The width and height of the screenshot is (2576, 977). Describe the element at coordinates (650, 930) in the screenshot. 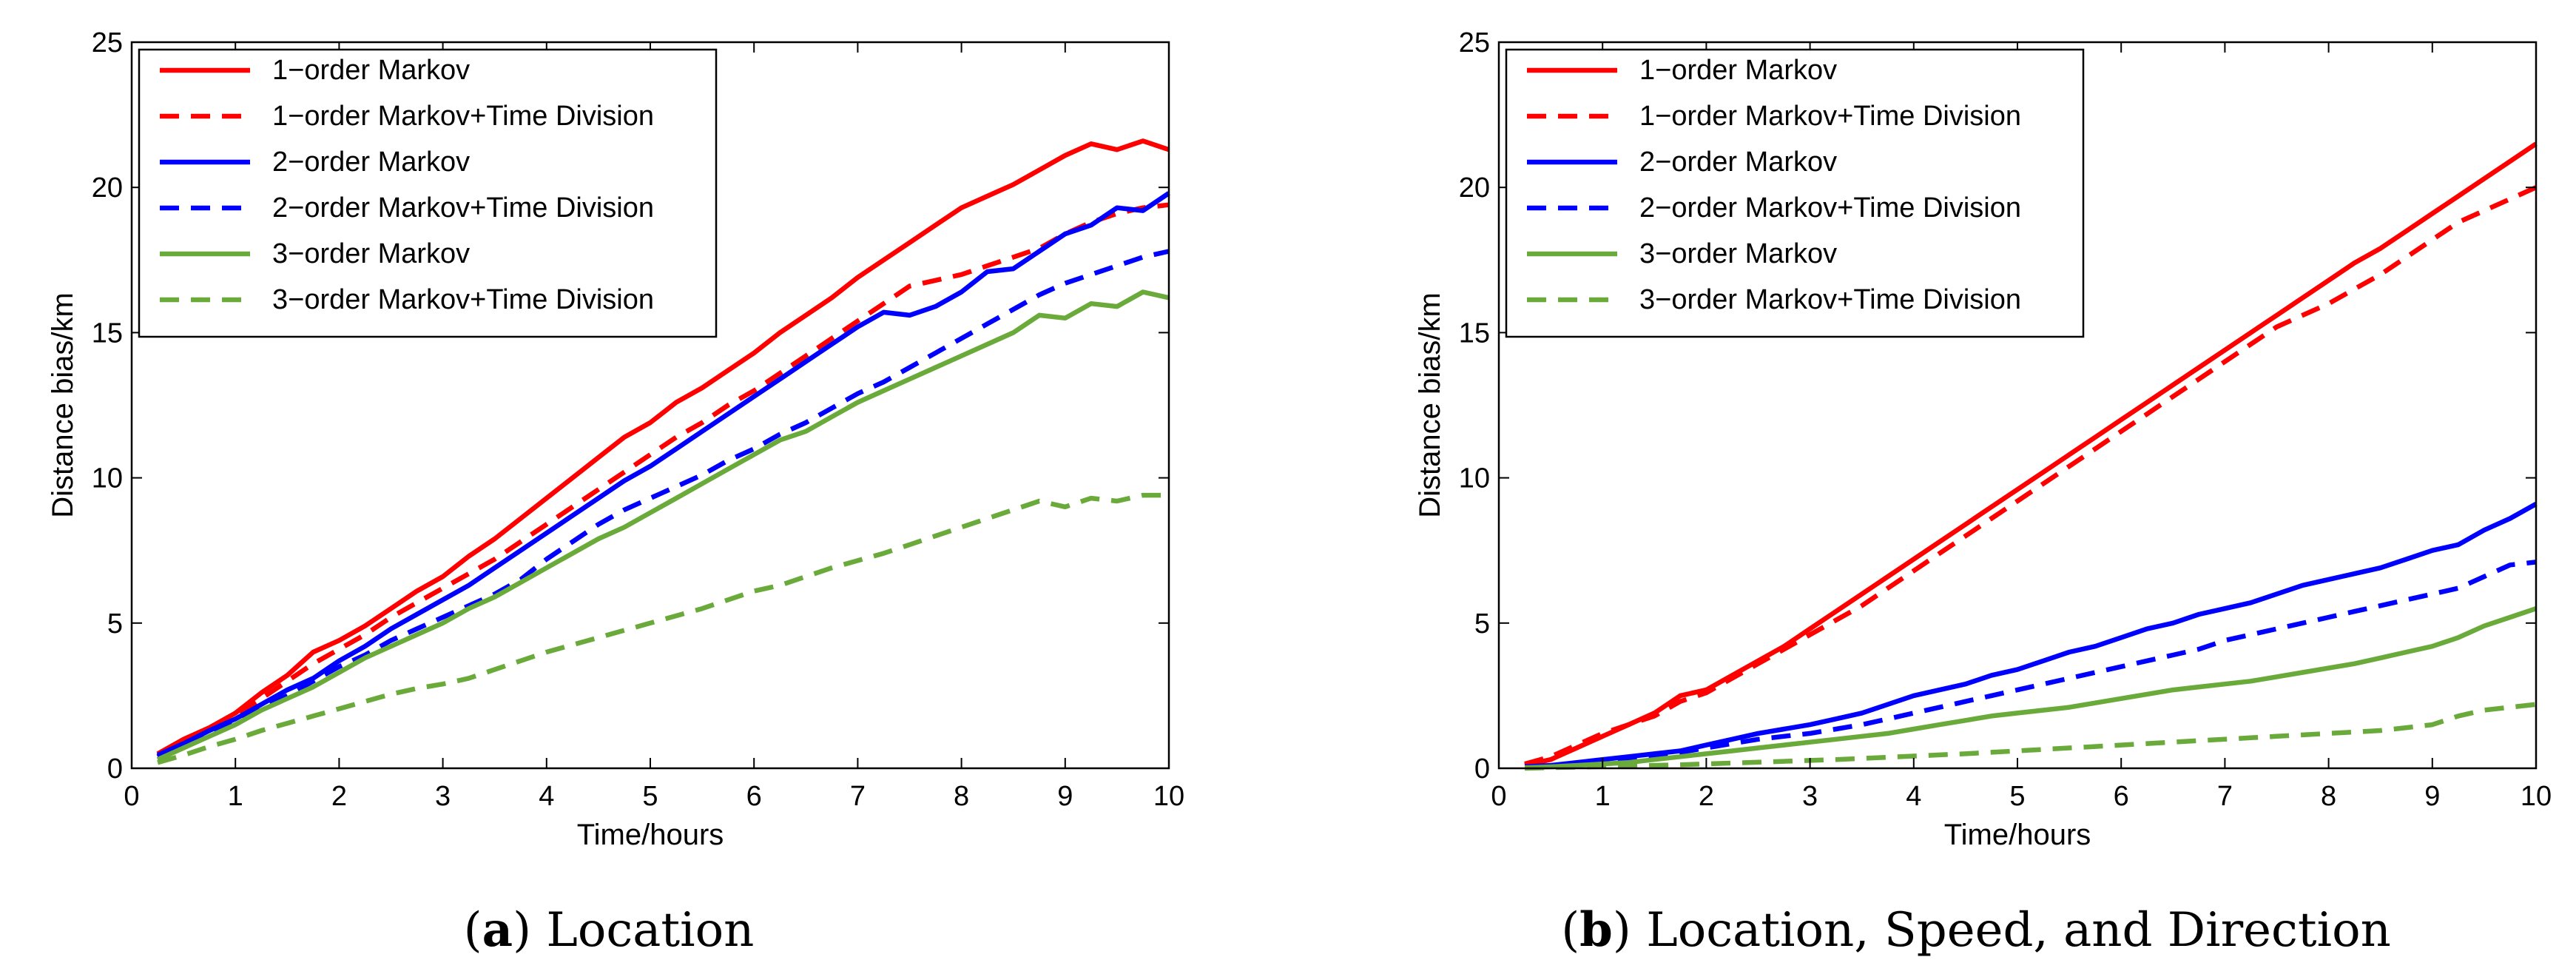

I see `caption-text: Location` at that location.